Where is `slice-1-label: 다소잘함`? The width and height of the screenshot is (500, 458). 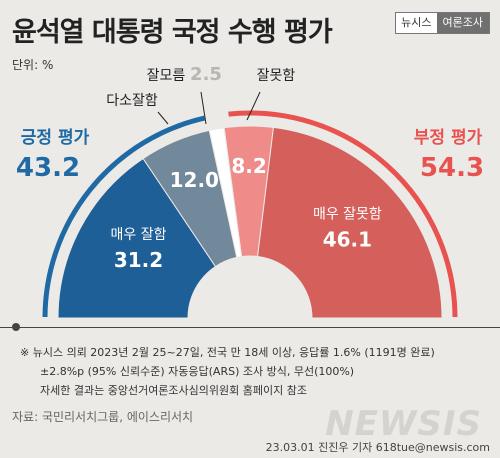
slice-1-label: 다소잘함 is located at coordinates (132, 101).